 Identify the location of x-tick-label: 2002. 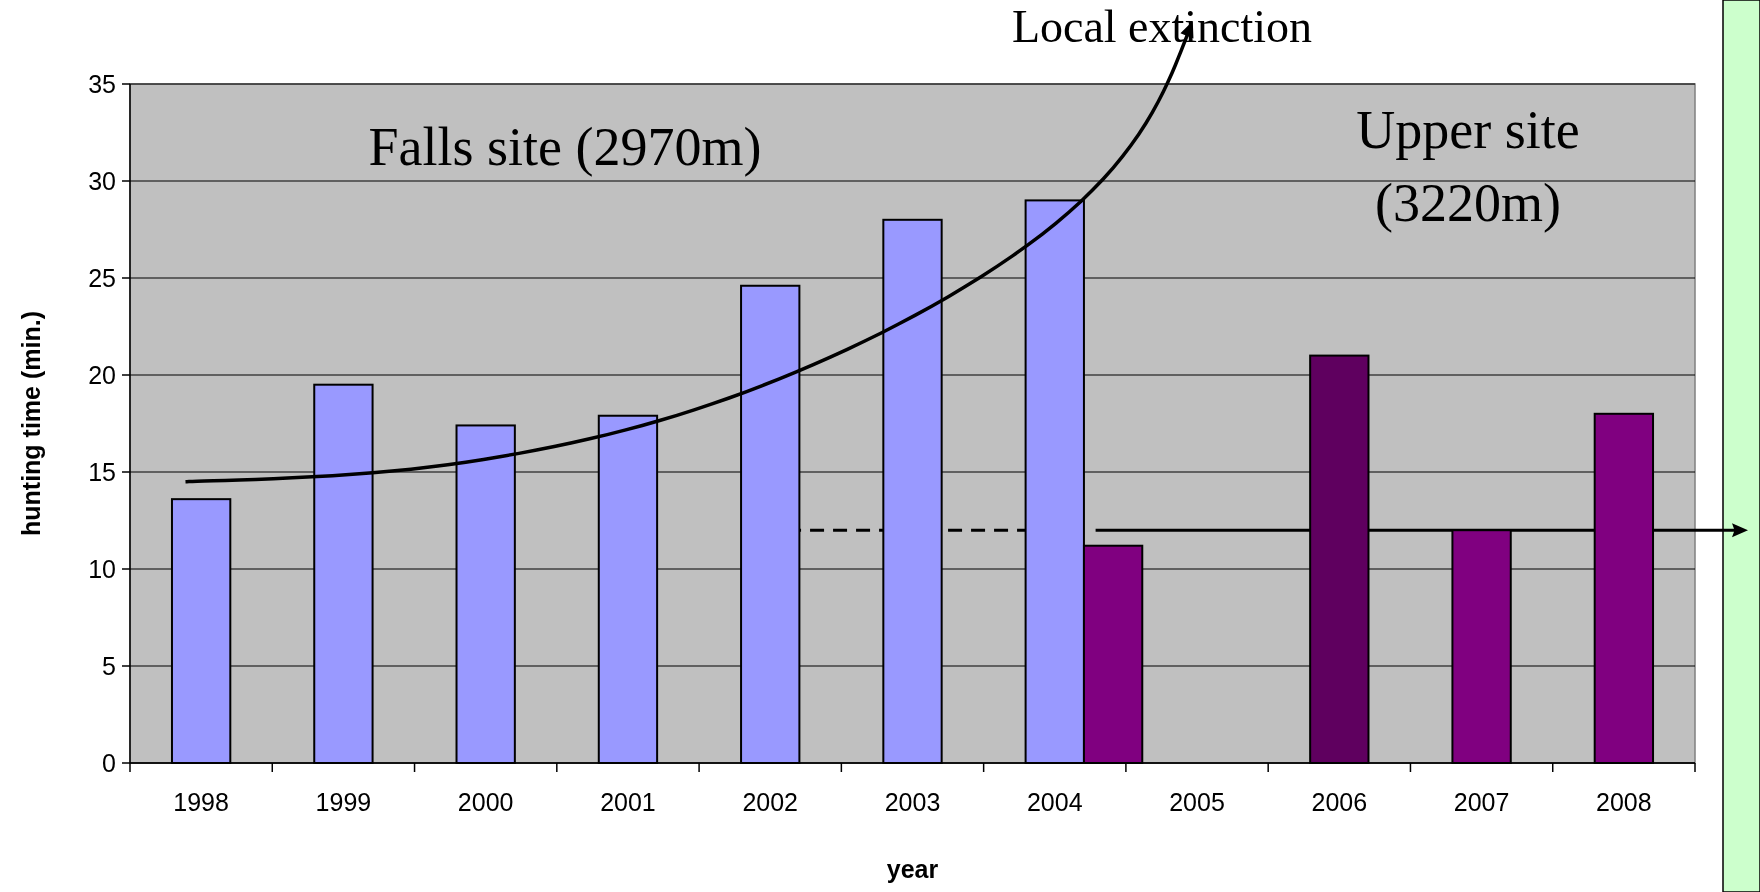
(770, 802).